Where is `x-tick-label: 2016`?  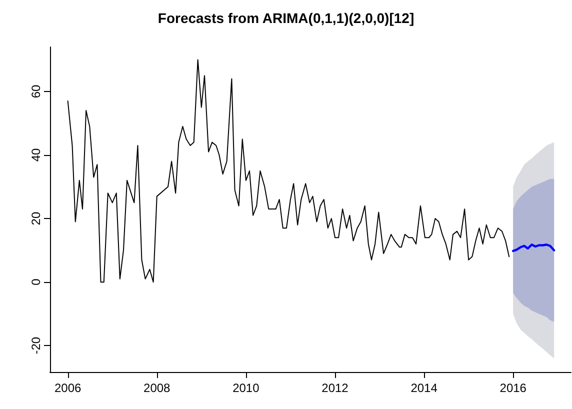
x-tick-label: 2016 is located at coordinates (513, 388).